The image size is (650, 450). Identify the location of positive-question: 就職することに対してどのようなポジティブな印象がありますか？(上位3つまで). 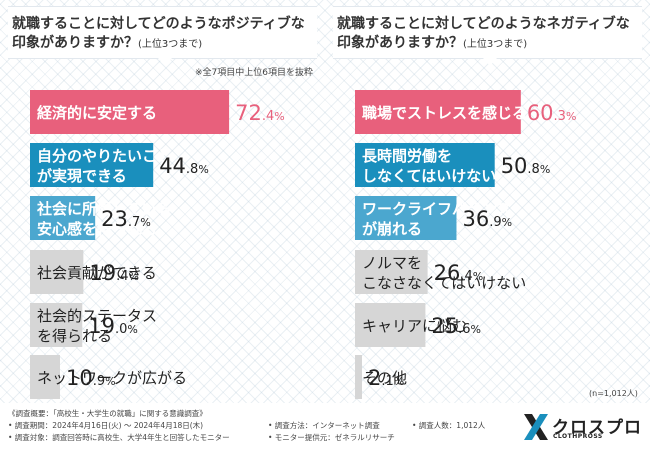
(162, 34).